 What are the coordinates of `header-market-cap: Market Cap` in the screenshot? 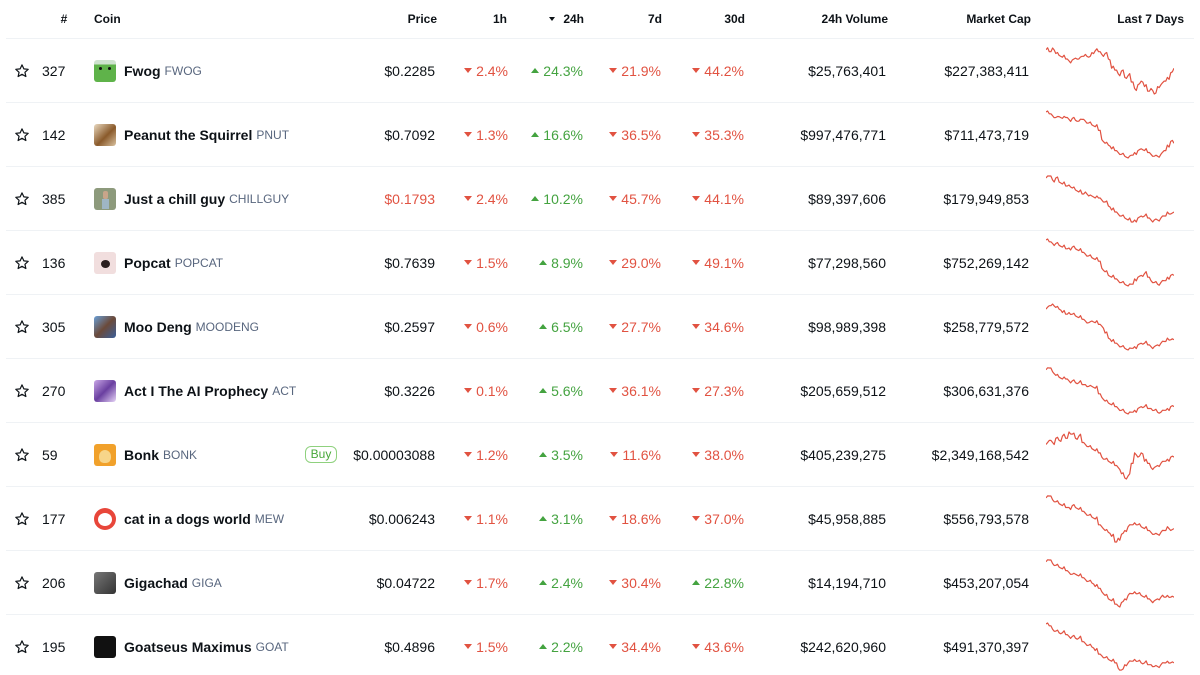 It's located at (998, 19).